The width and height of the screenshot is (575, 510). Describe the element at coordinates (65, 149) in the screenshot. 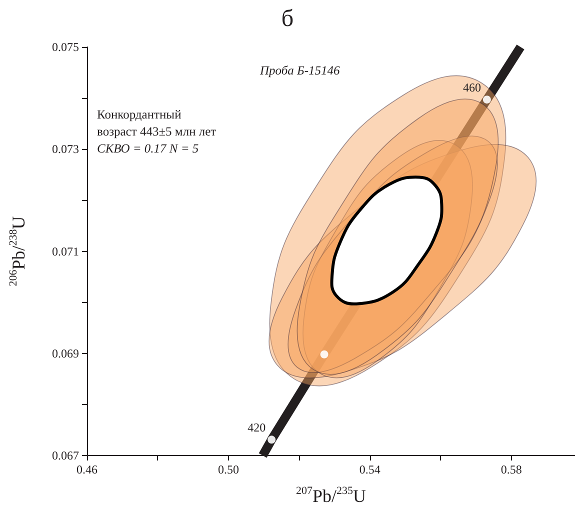

I see `y-tick-label: 0.073` at that location.